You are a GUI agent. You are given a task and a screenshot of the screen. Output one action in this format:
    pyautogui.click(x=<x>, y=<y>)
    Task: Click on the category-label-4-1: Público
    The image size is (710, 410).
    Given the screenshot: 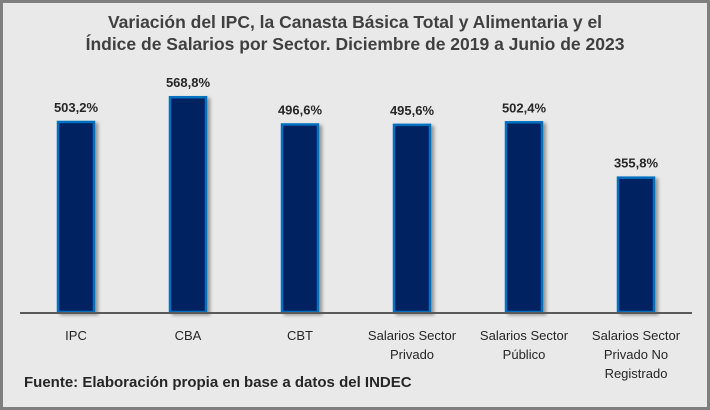 What is the action you would take?
    pyautogui.click(x=524, y=354)
    